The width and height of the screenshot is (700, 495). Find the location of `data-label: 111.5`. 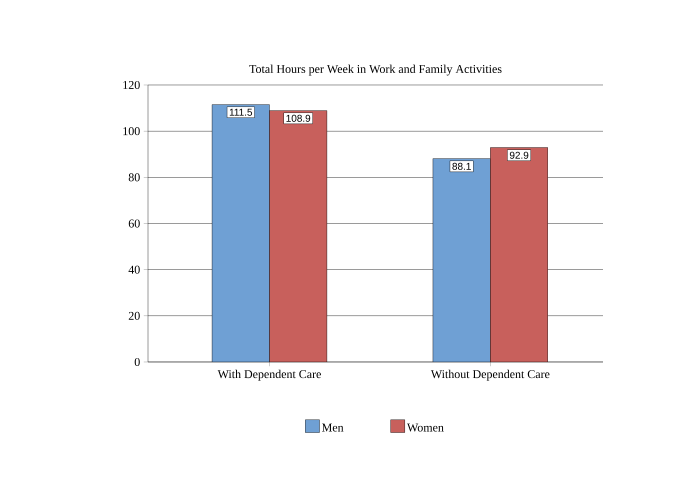

data-label: 111.5 is located at coordinates (241, 112).